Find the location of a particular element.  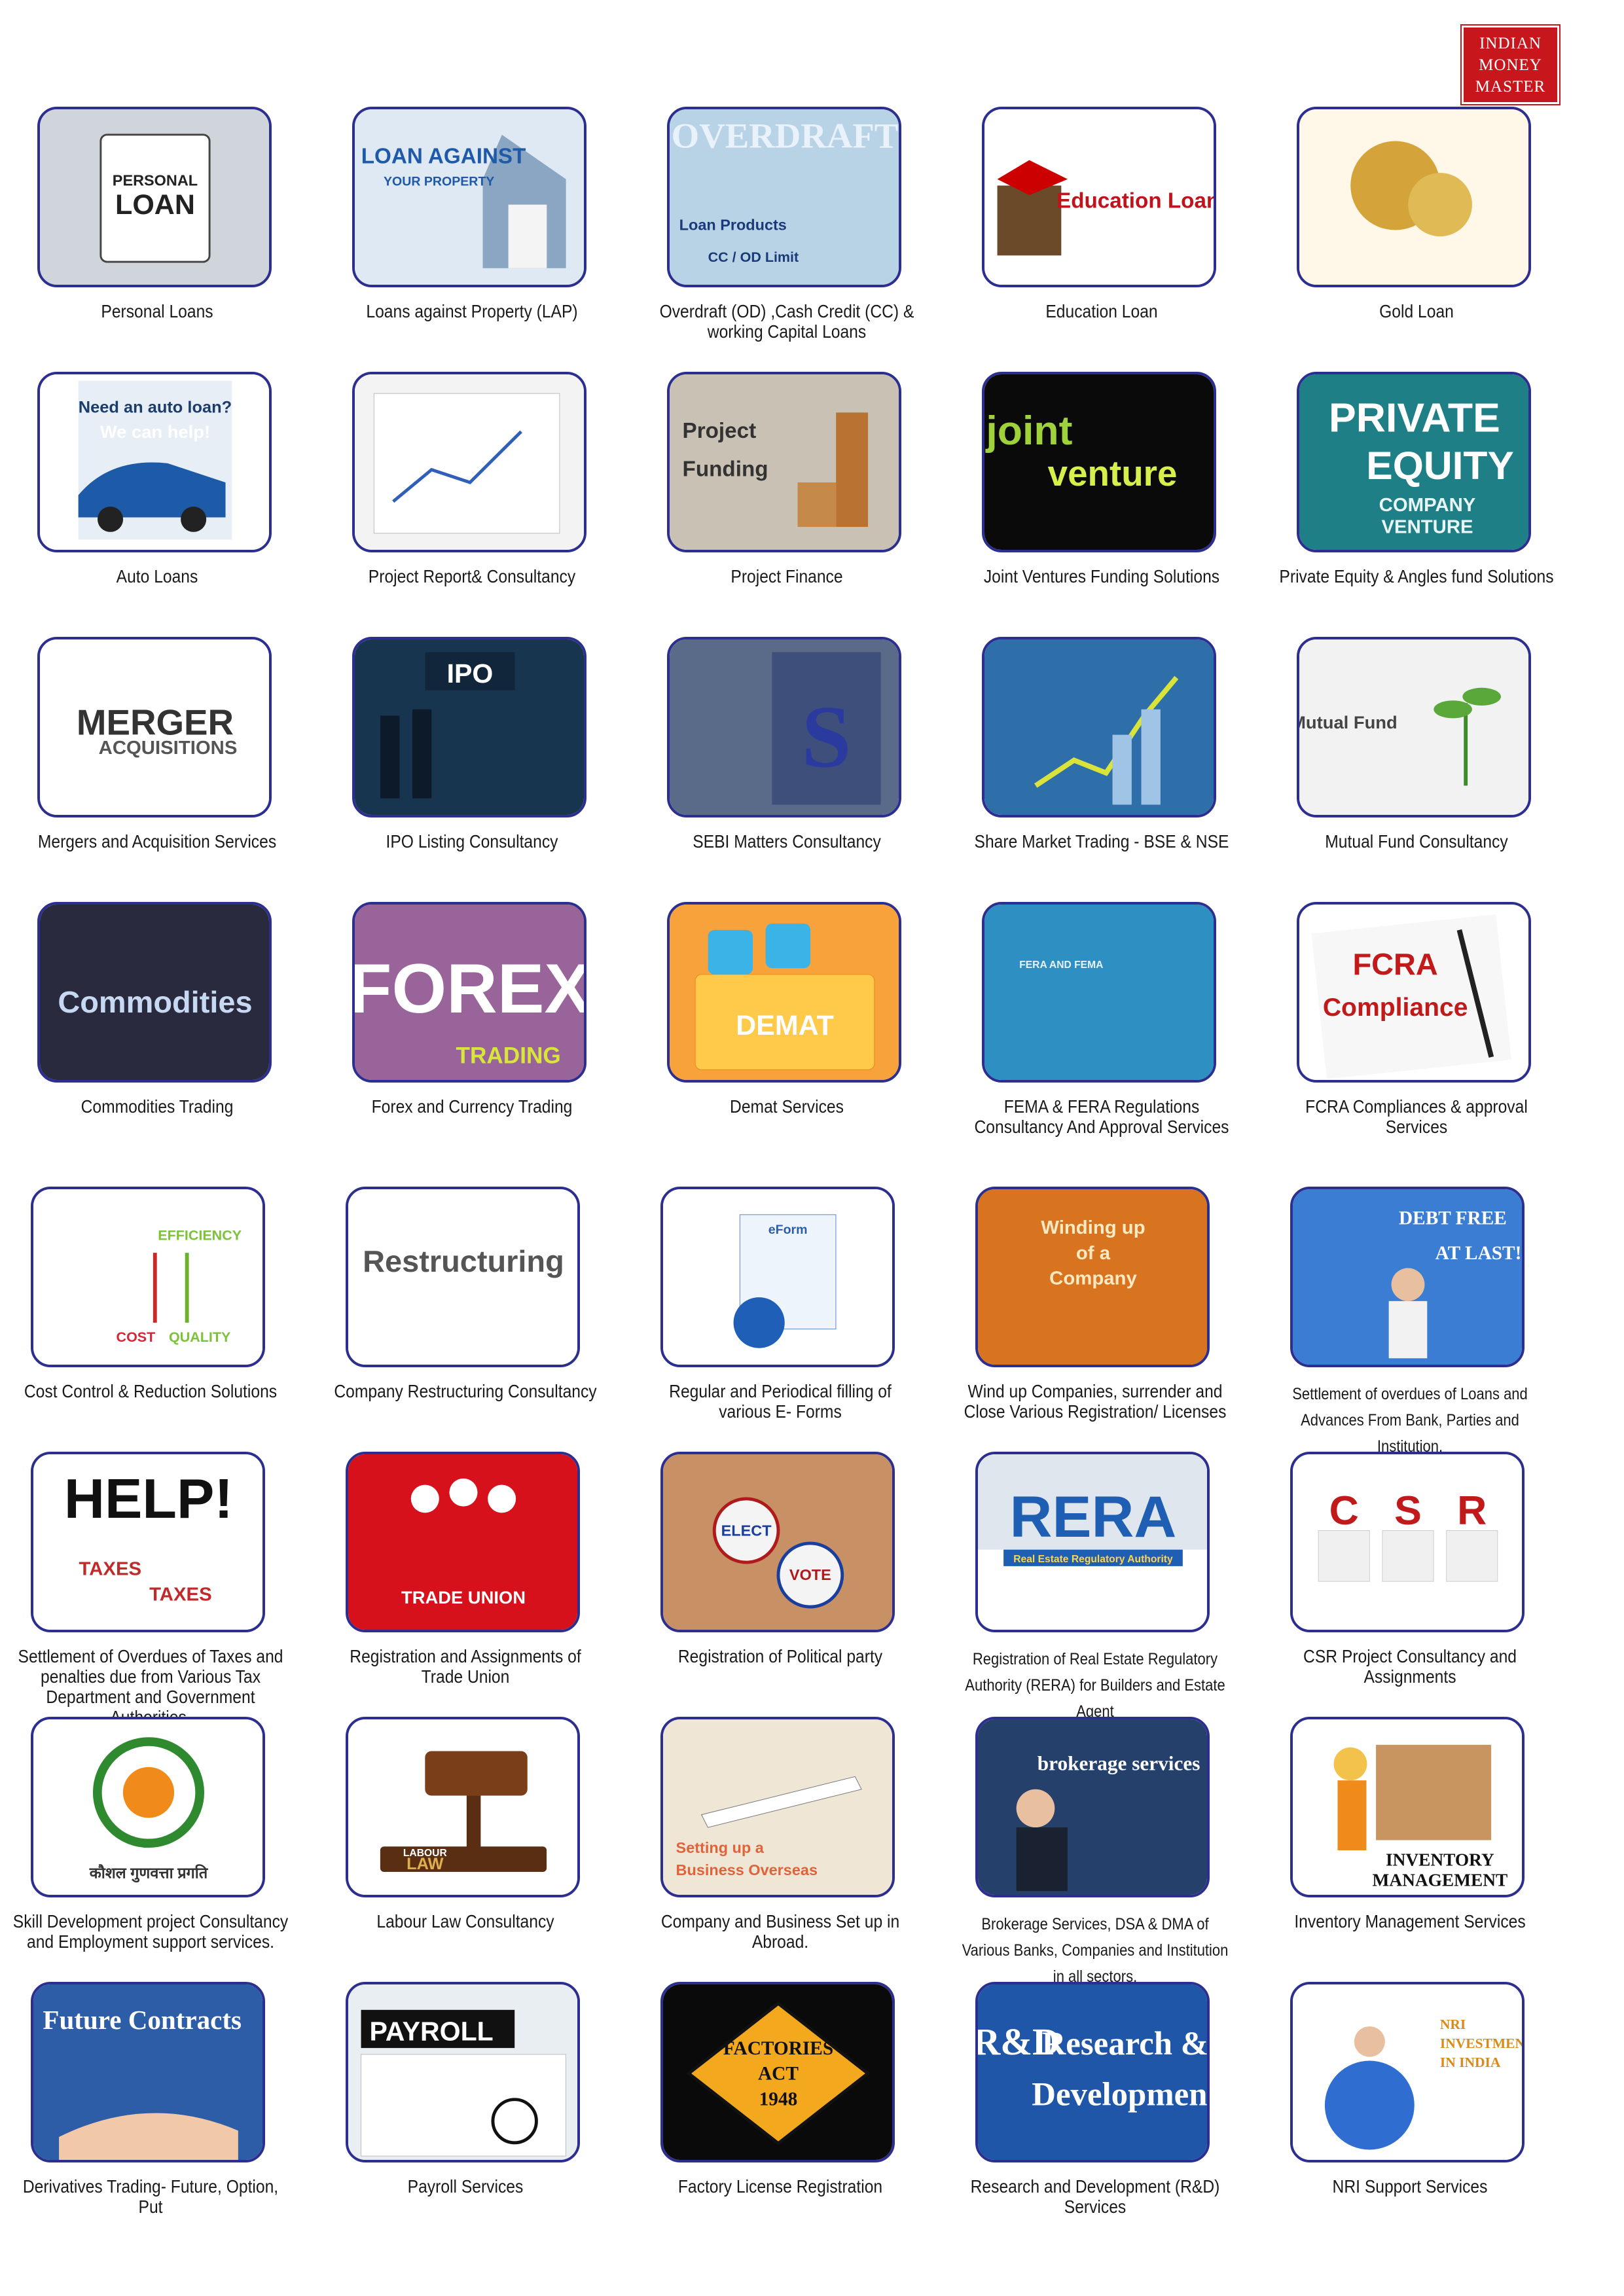

service-card: IPO IPO Listing Consultancy is located at coordinates (472, 762).